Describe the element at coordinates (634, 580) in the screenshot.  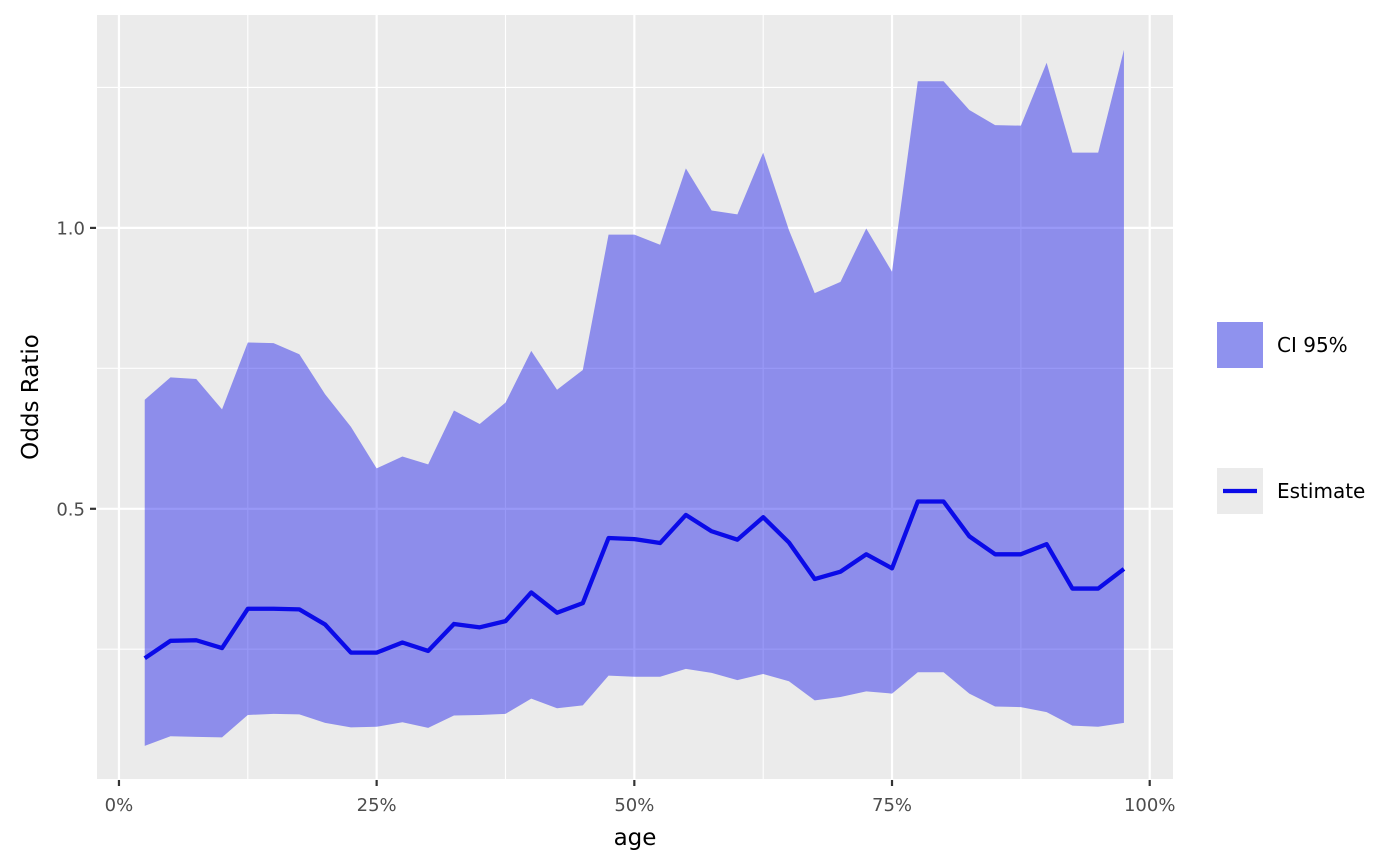
I see `estimate-line` at that location.